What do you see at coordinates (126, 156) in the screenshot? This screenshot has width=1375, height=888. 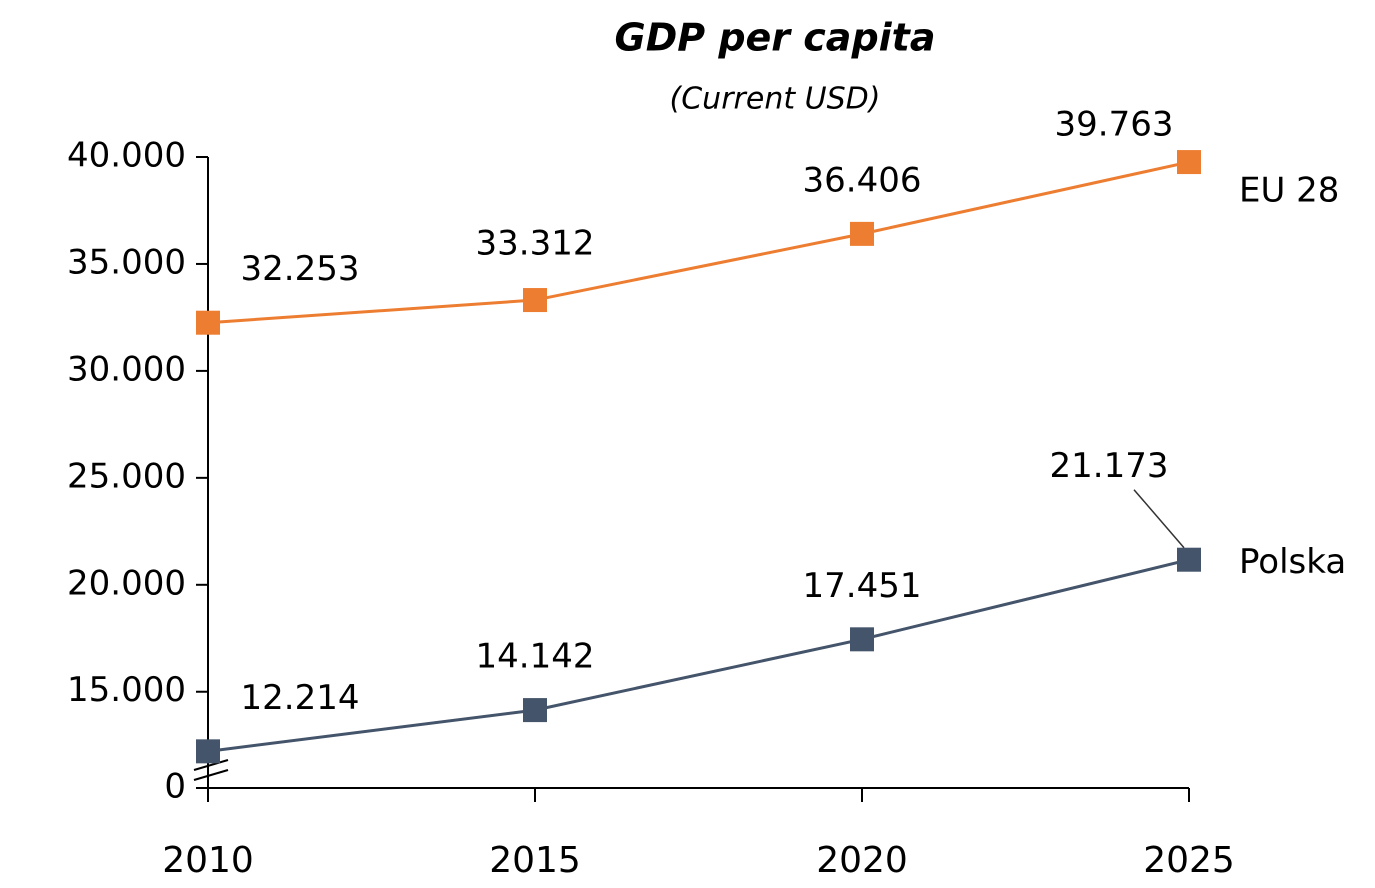 I see `y-tick-label: 40.000` at bounding box center [126, 156].